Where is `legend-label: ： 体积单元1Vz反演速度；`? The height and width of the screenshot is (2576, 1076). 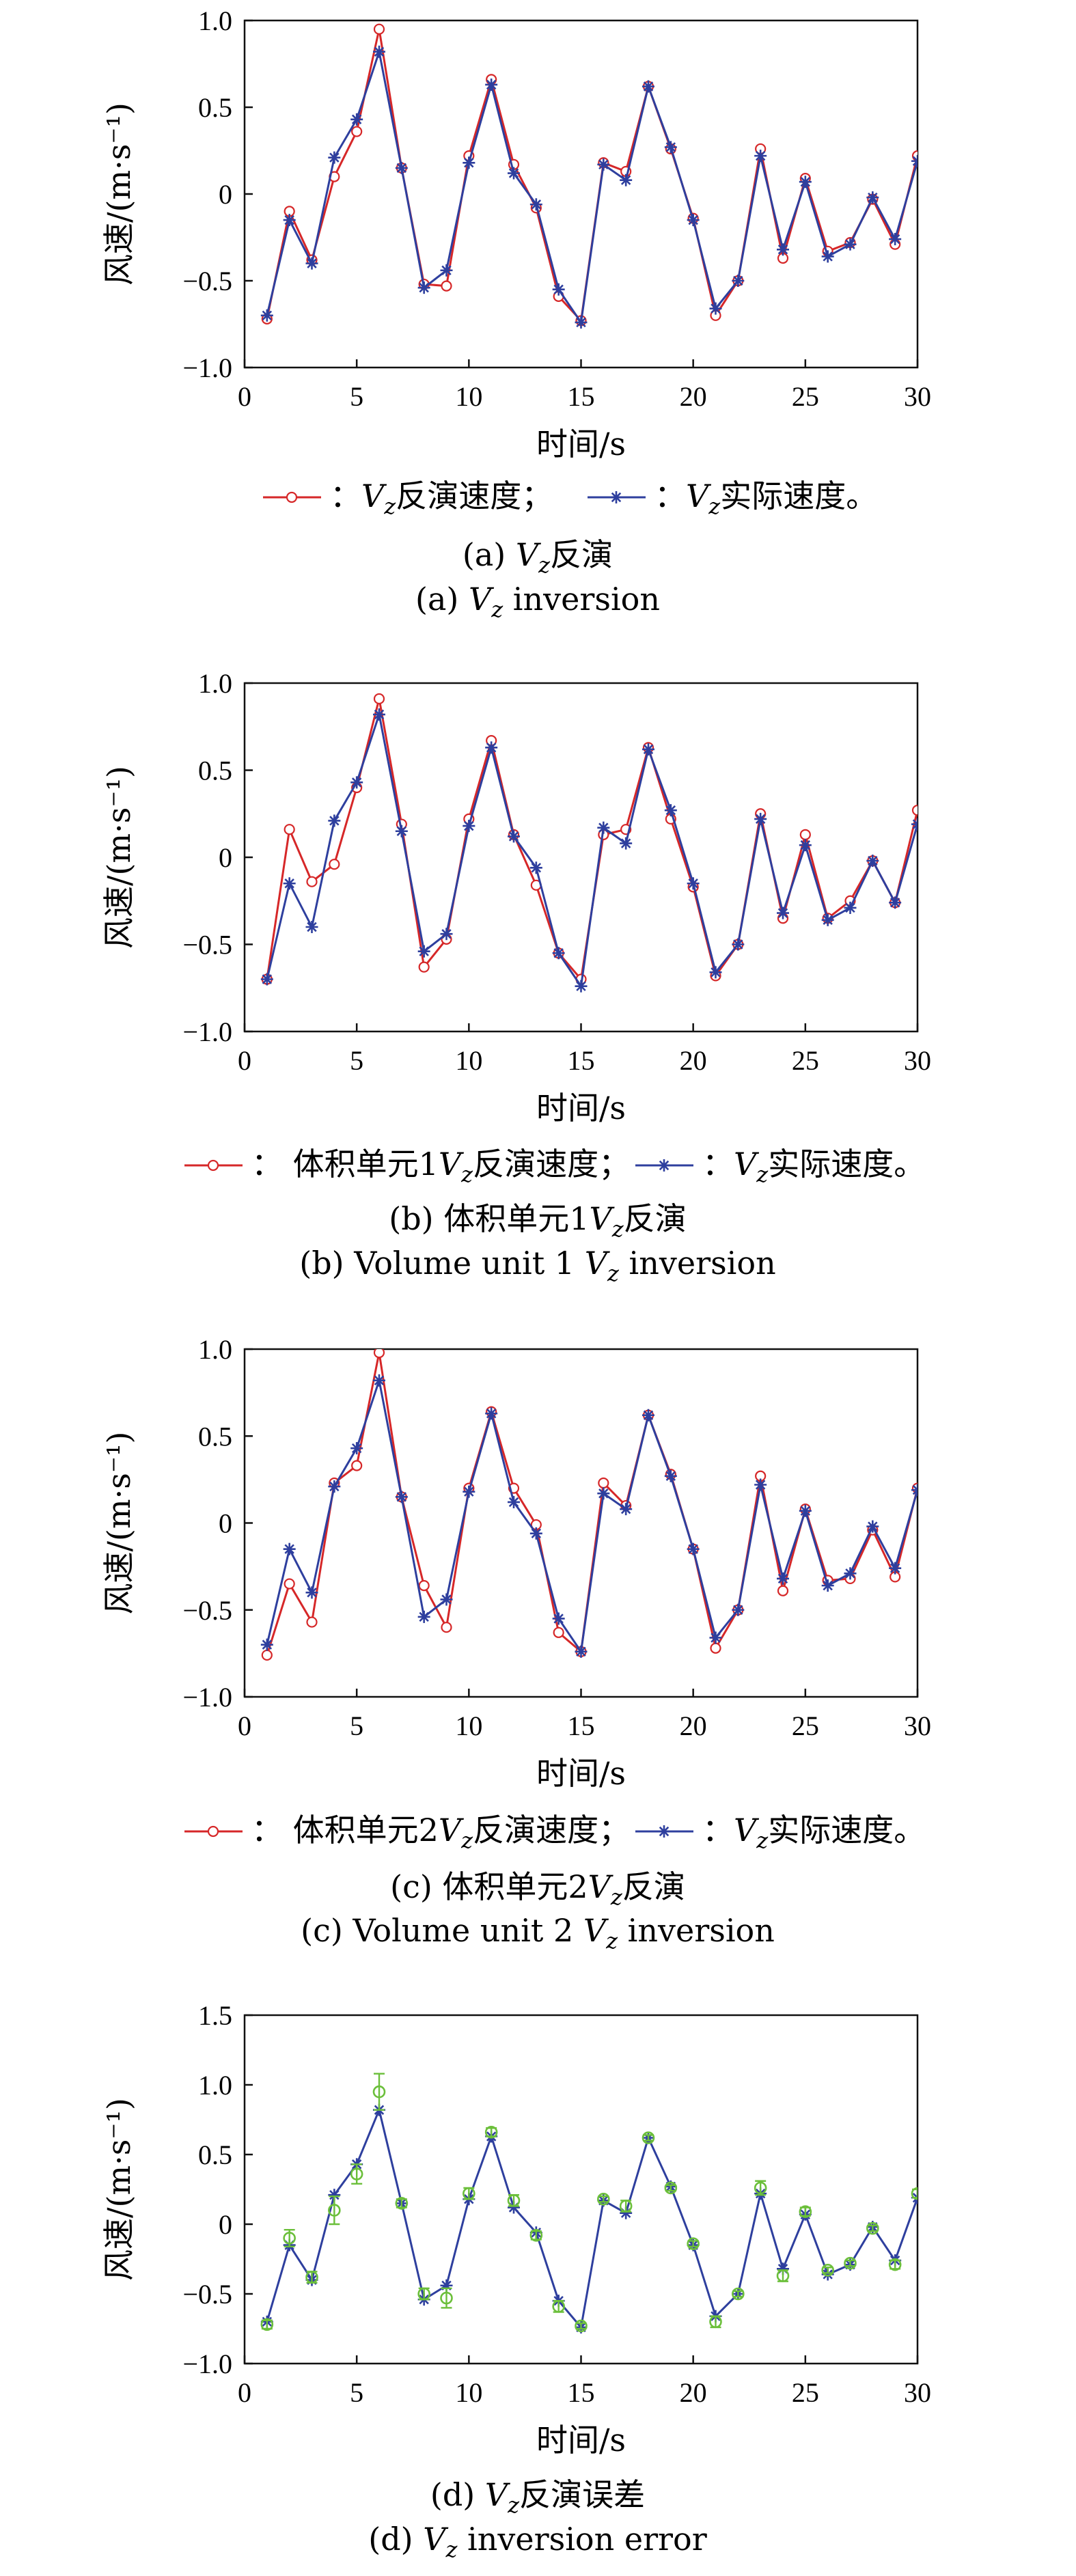
legend-label: ： 体积单元1Vz反演速度； is located at coordinates (440, 1166).